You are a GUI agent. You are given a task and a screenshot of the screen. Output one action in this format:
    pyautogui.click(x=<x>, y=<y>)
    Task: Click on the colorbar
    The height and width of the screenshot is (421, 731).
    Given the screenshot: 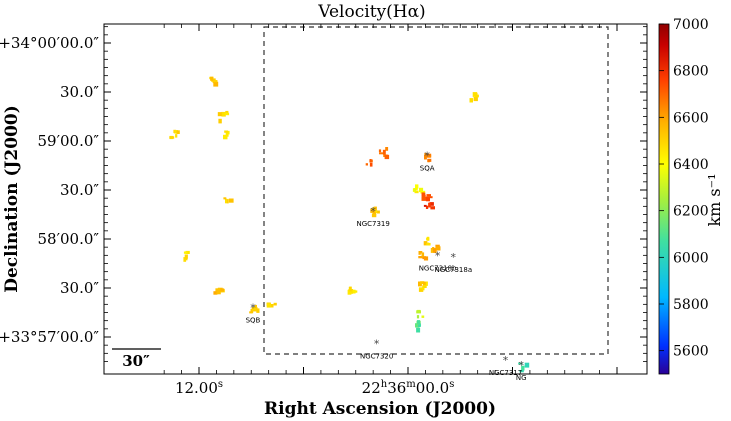 What is the action you would take?
    pyautogui.click(x=664, y=199)
    